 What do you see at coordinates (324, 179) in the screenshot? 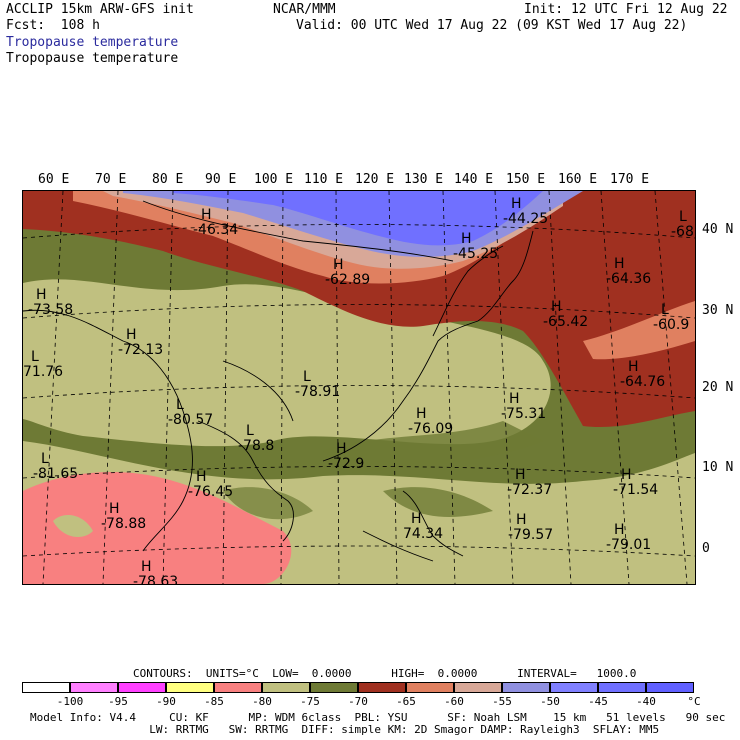
I see `longitude-label: 110 E` at bounding box center [324, 179].